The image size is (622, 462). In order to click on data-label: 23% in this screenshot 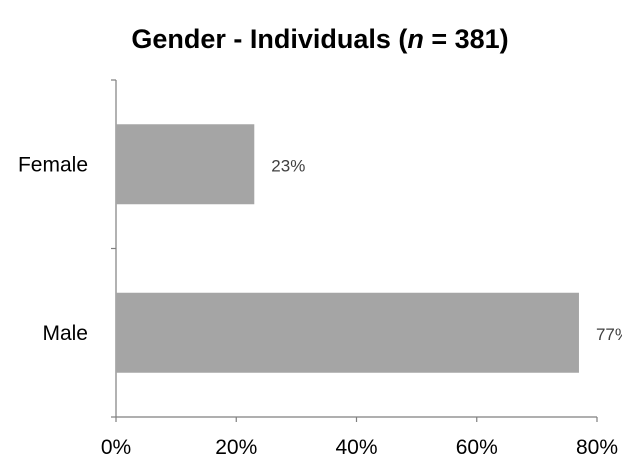, I will do `click(288, 165)`.